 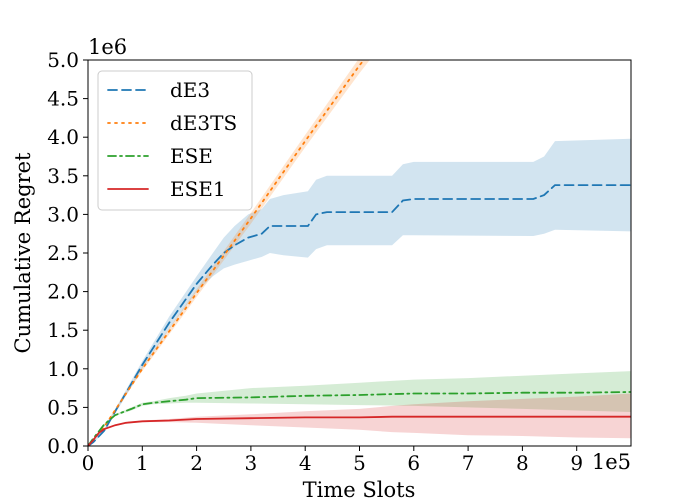 I want to click on band-ese, so click(x=359, y=408).